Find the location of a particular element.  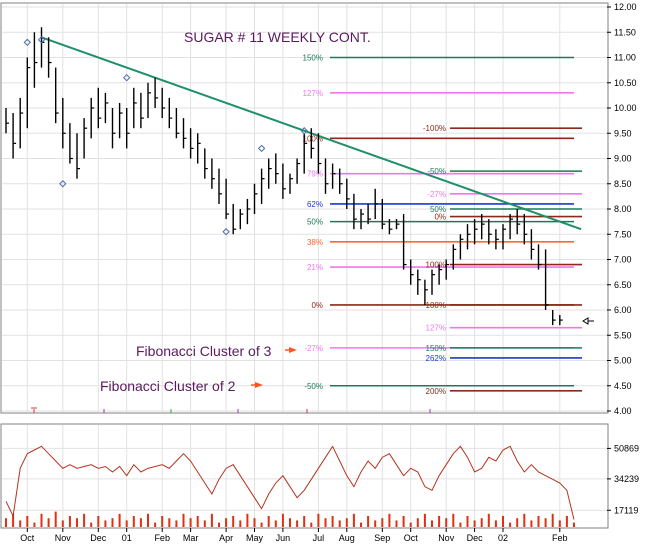

x-tick-label: Apr is located at coordinates (226, 538).